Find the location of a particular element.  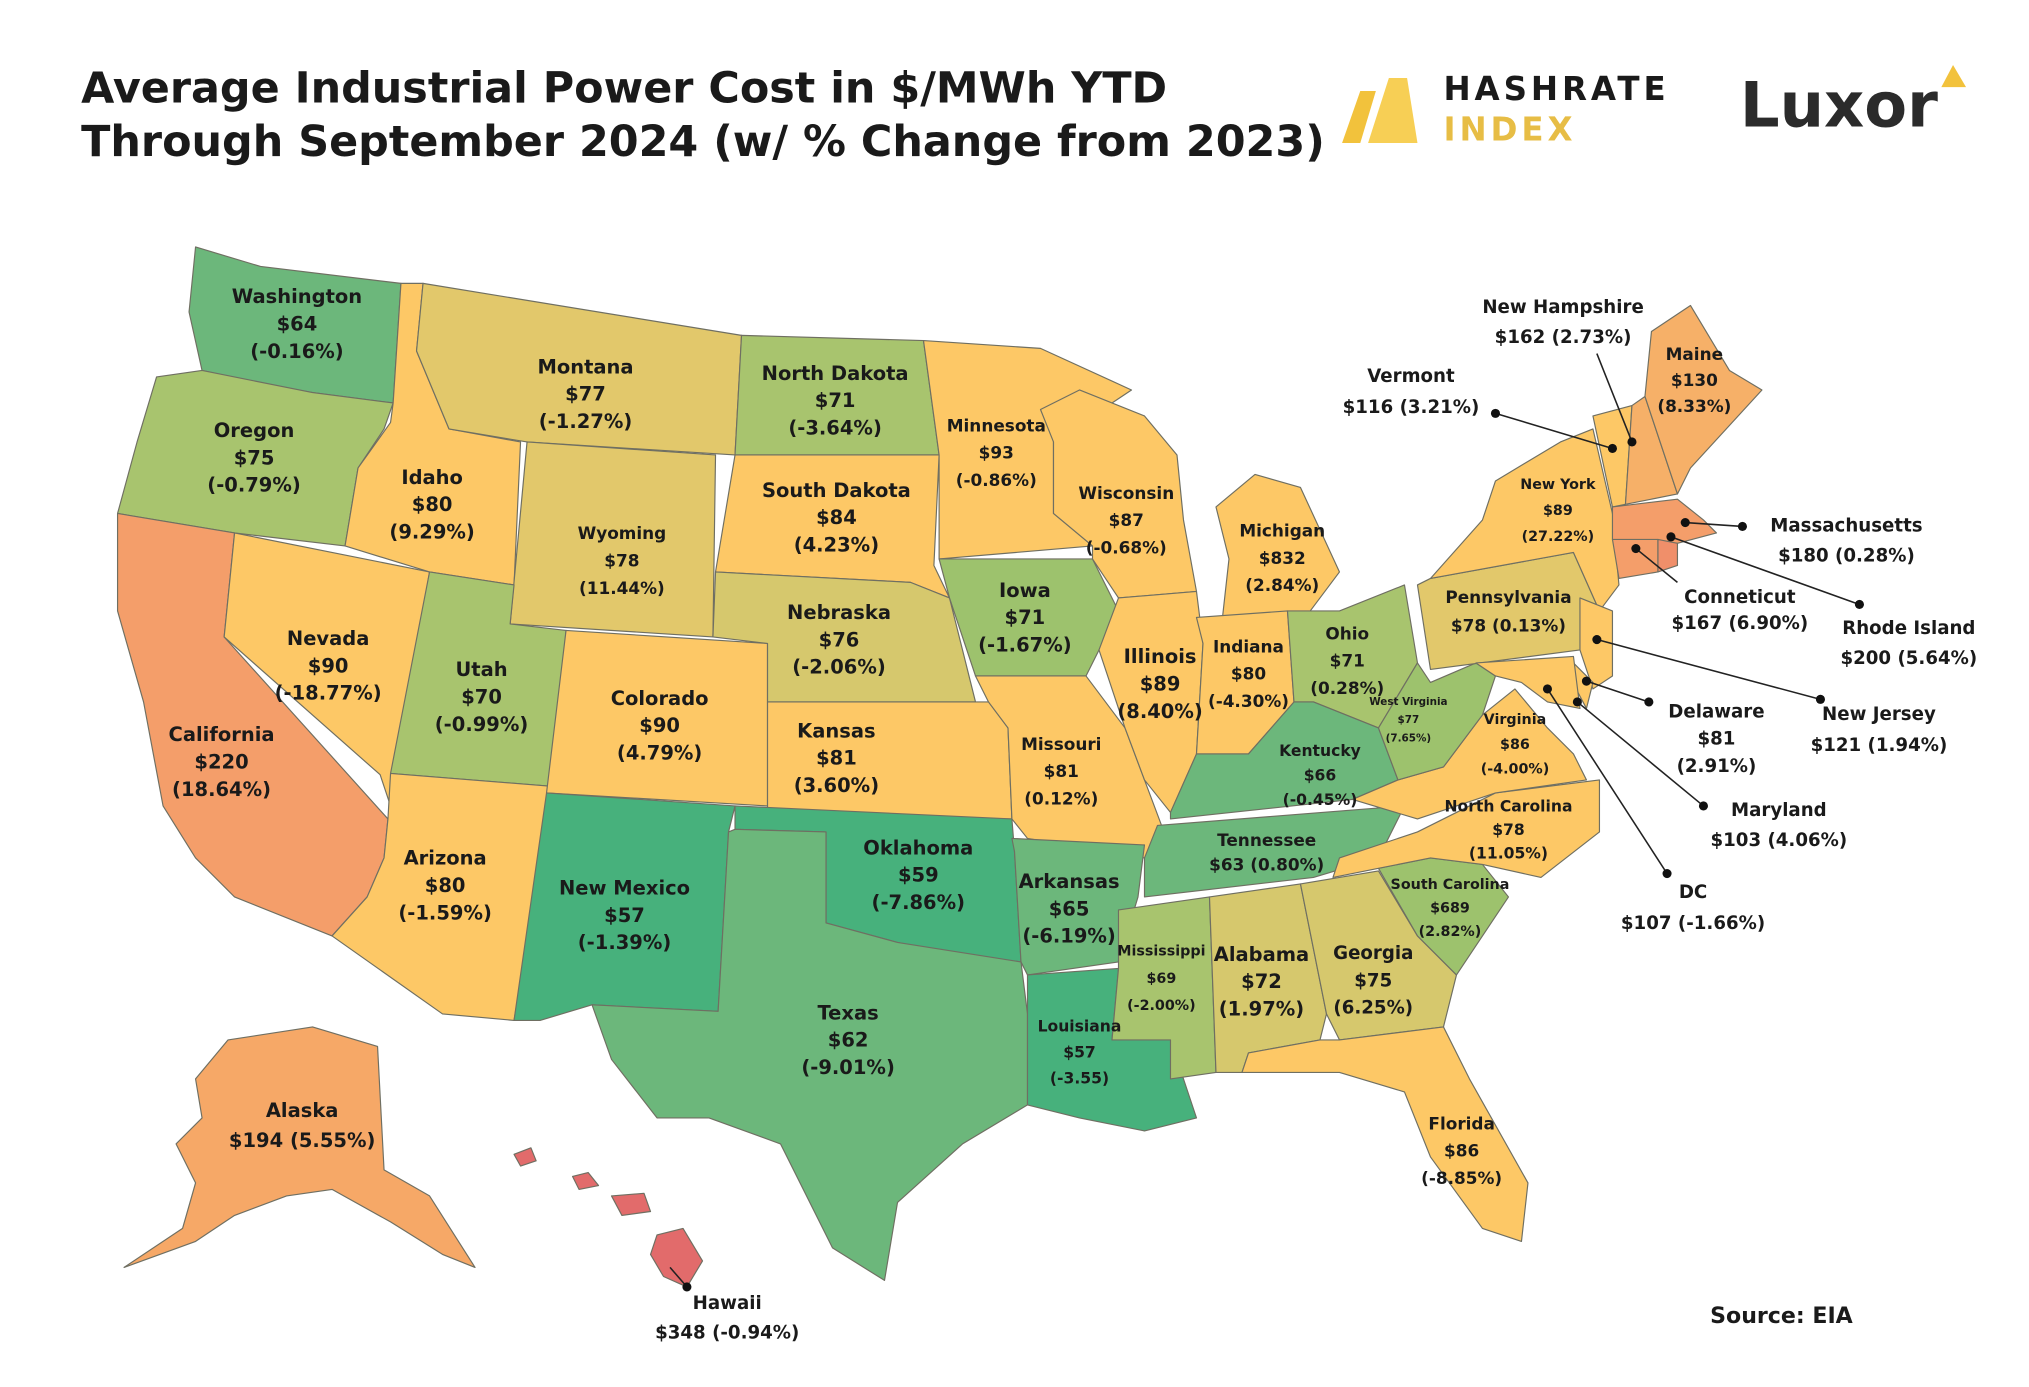

state-price: $167 is located at coordinates (1696, 623).